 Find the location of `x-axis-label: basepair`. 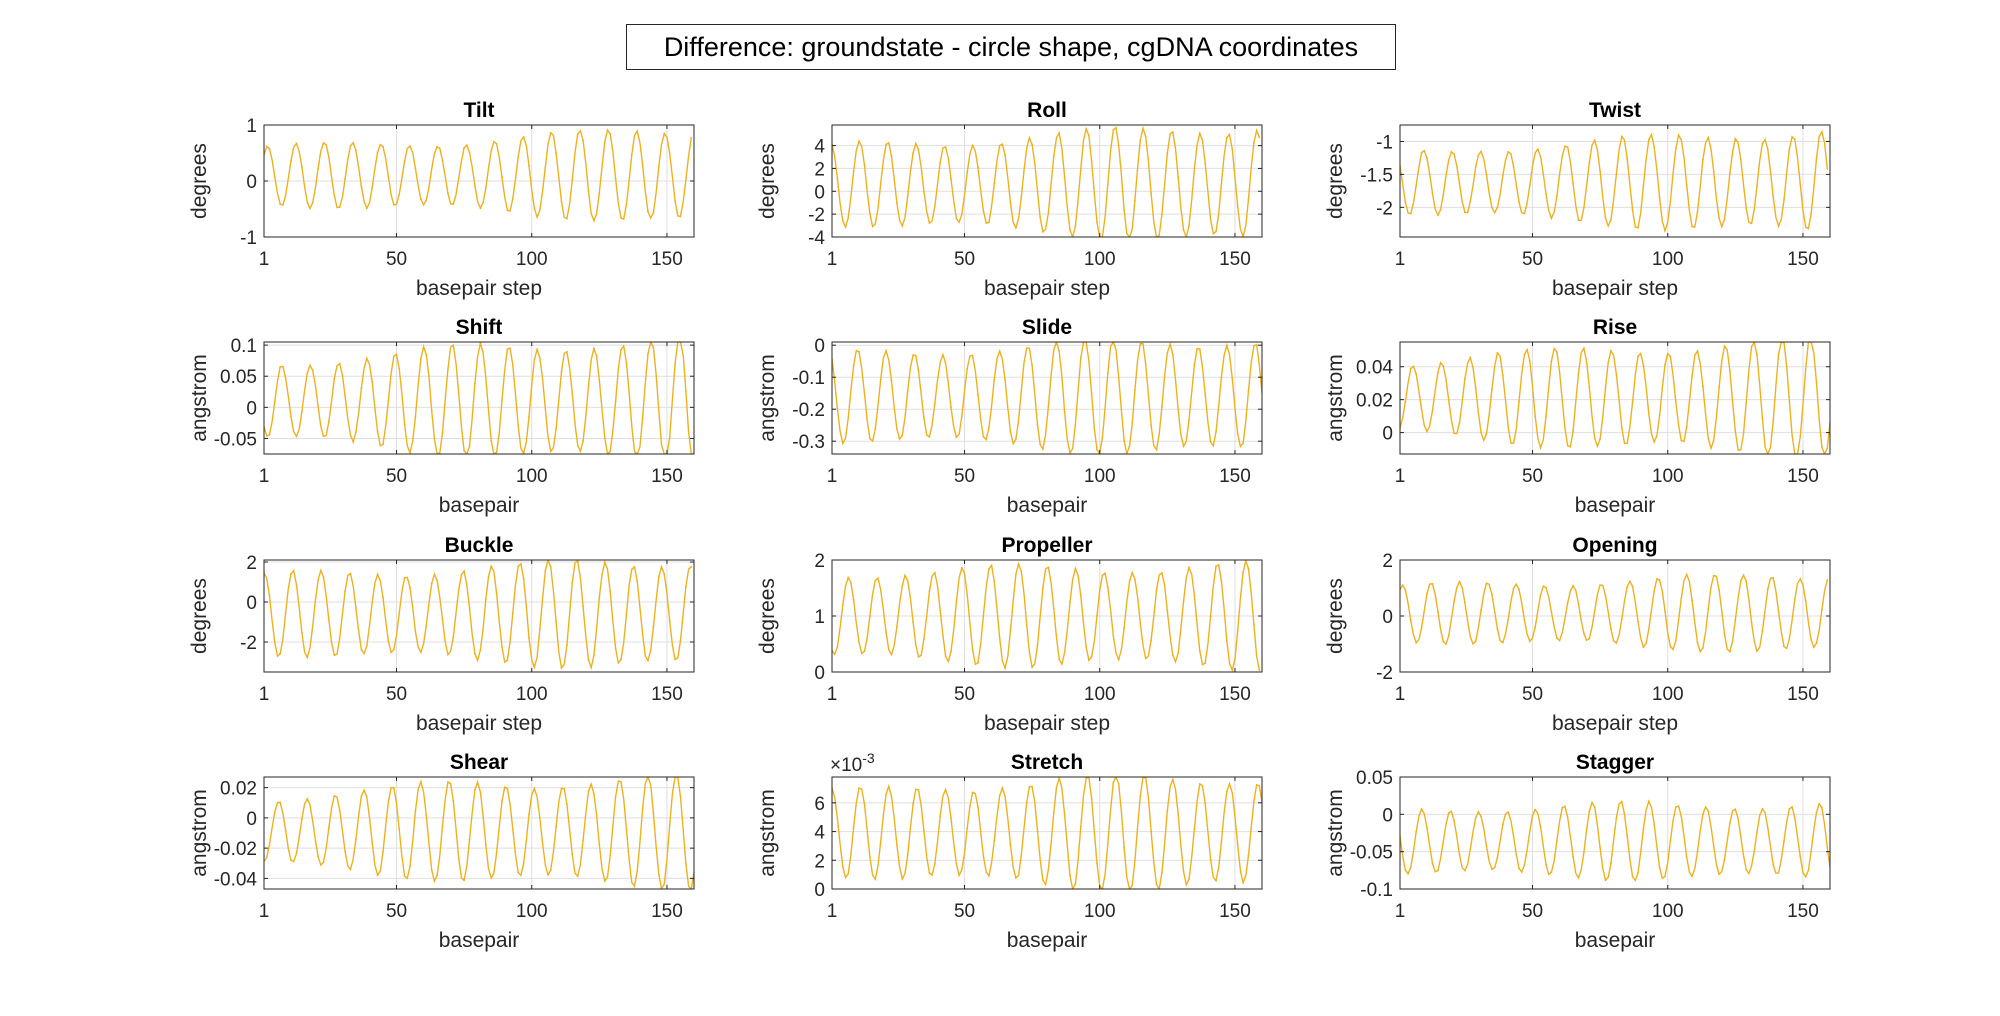

x-axis-label: basepair is located at coordinates (479, 505).